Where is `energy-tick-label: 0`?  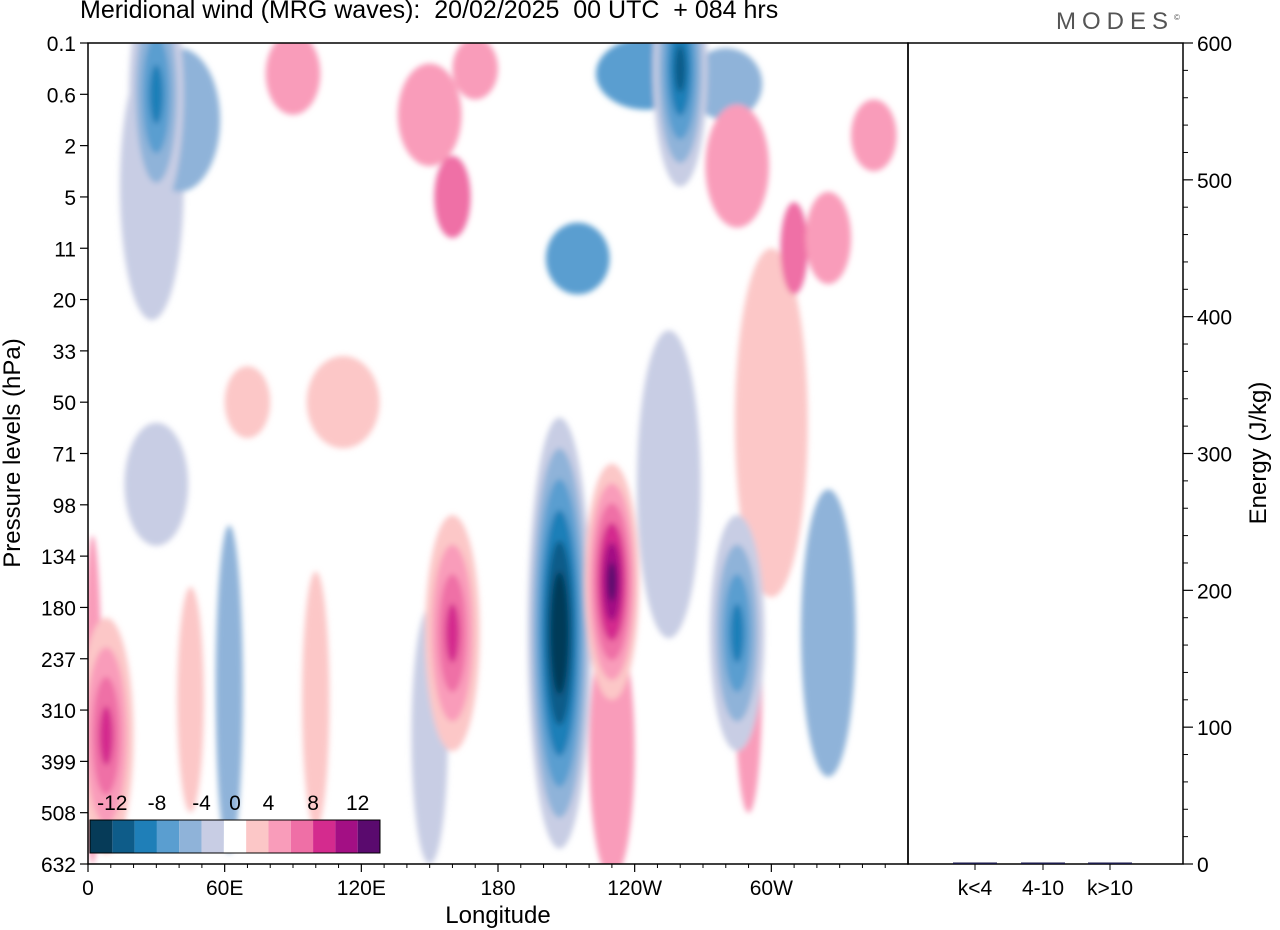 energy-tick-label: 0 is located at coordinates (1203, 865).